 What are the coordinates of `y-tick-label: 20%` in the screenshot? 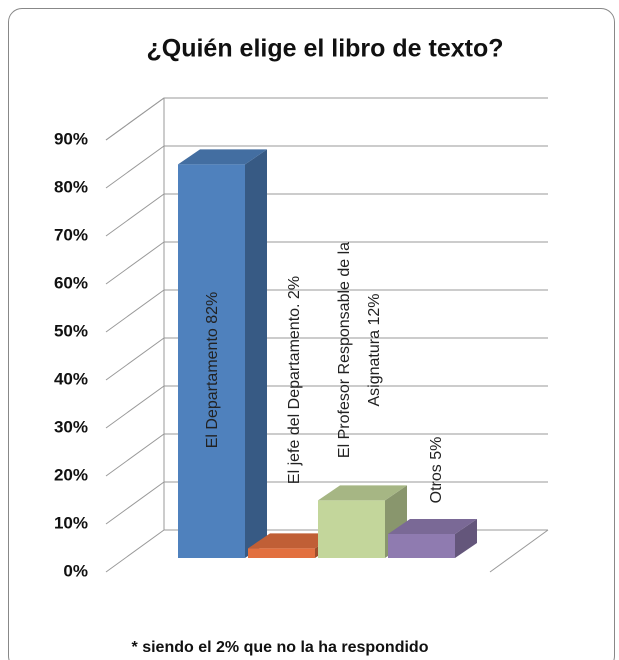 It's located at (71, 474).